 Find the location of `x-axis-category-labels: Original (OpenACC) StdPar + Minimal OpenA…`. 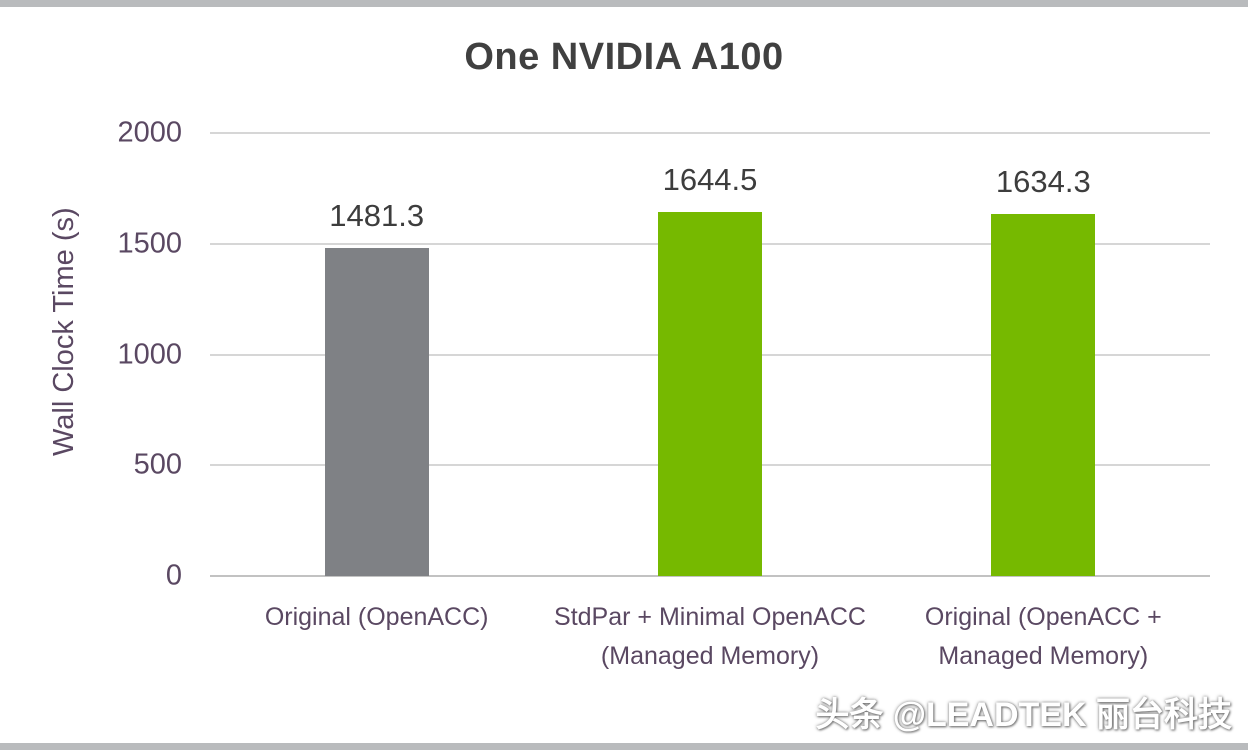

x-axis-category-labels: Original (OpenACC) StdPar + Minimal OpenA… is located at coordinates (710, 663).